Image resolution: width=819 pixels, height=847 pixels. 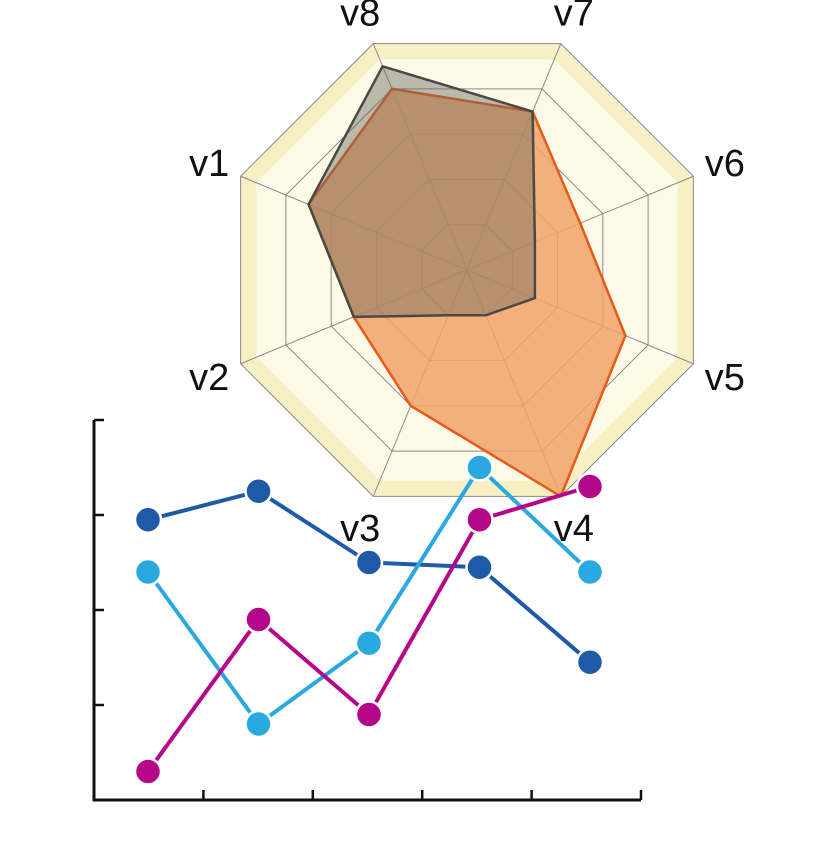 What do you see at coordinates (725, 378) in the screenshot?
I see `radar-axis-label-v5: v5` at bounding box center [725, 378].